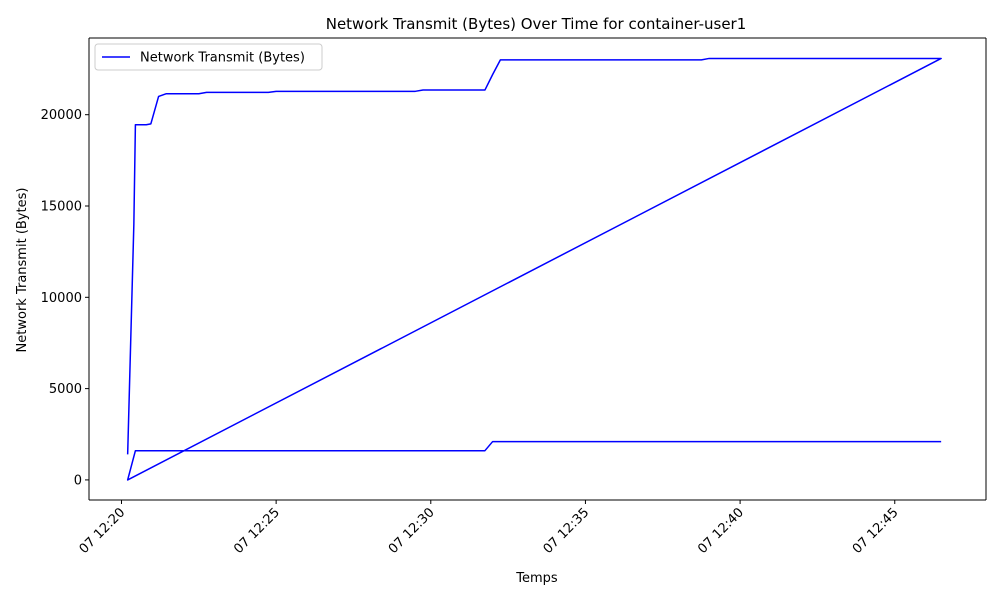  I want to click on y-tick-label: 20000, so click(61, 115).